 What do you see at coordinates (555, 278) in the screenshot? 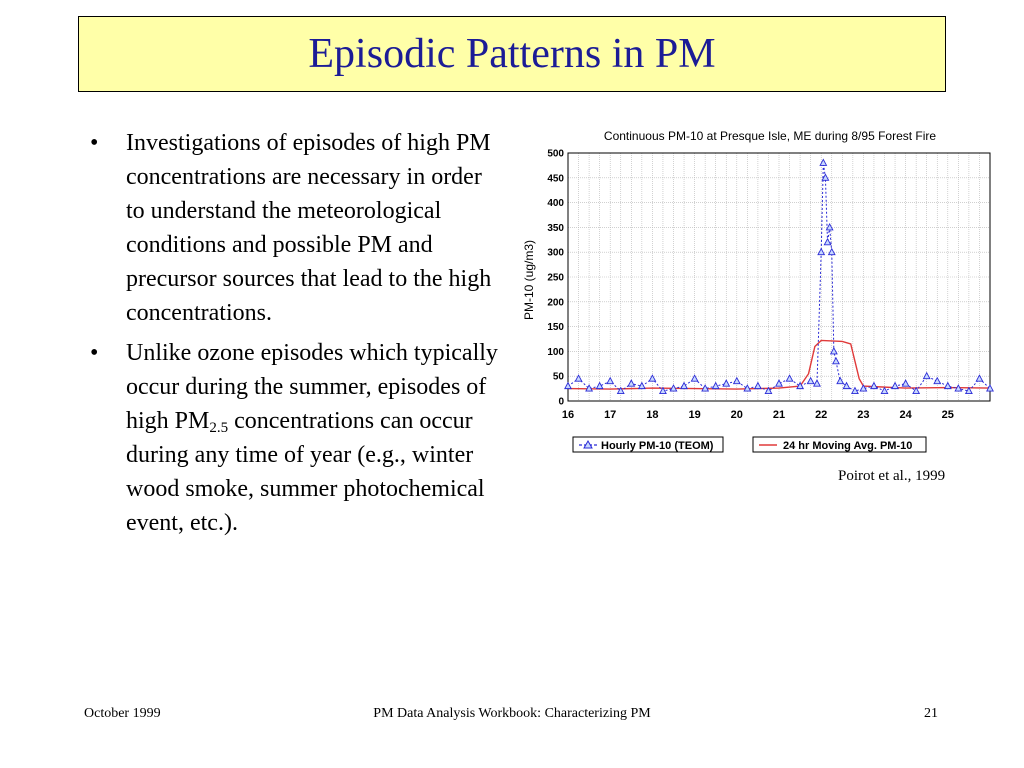
I see `y-tick-label: 250` at bounding box center [555, 278].